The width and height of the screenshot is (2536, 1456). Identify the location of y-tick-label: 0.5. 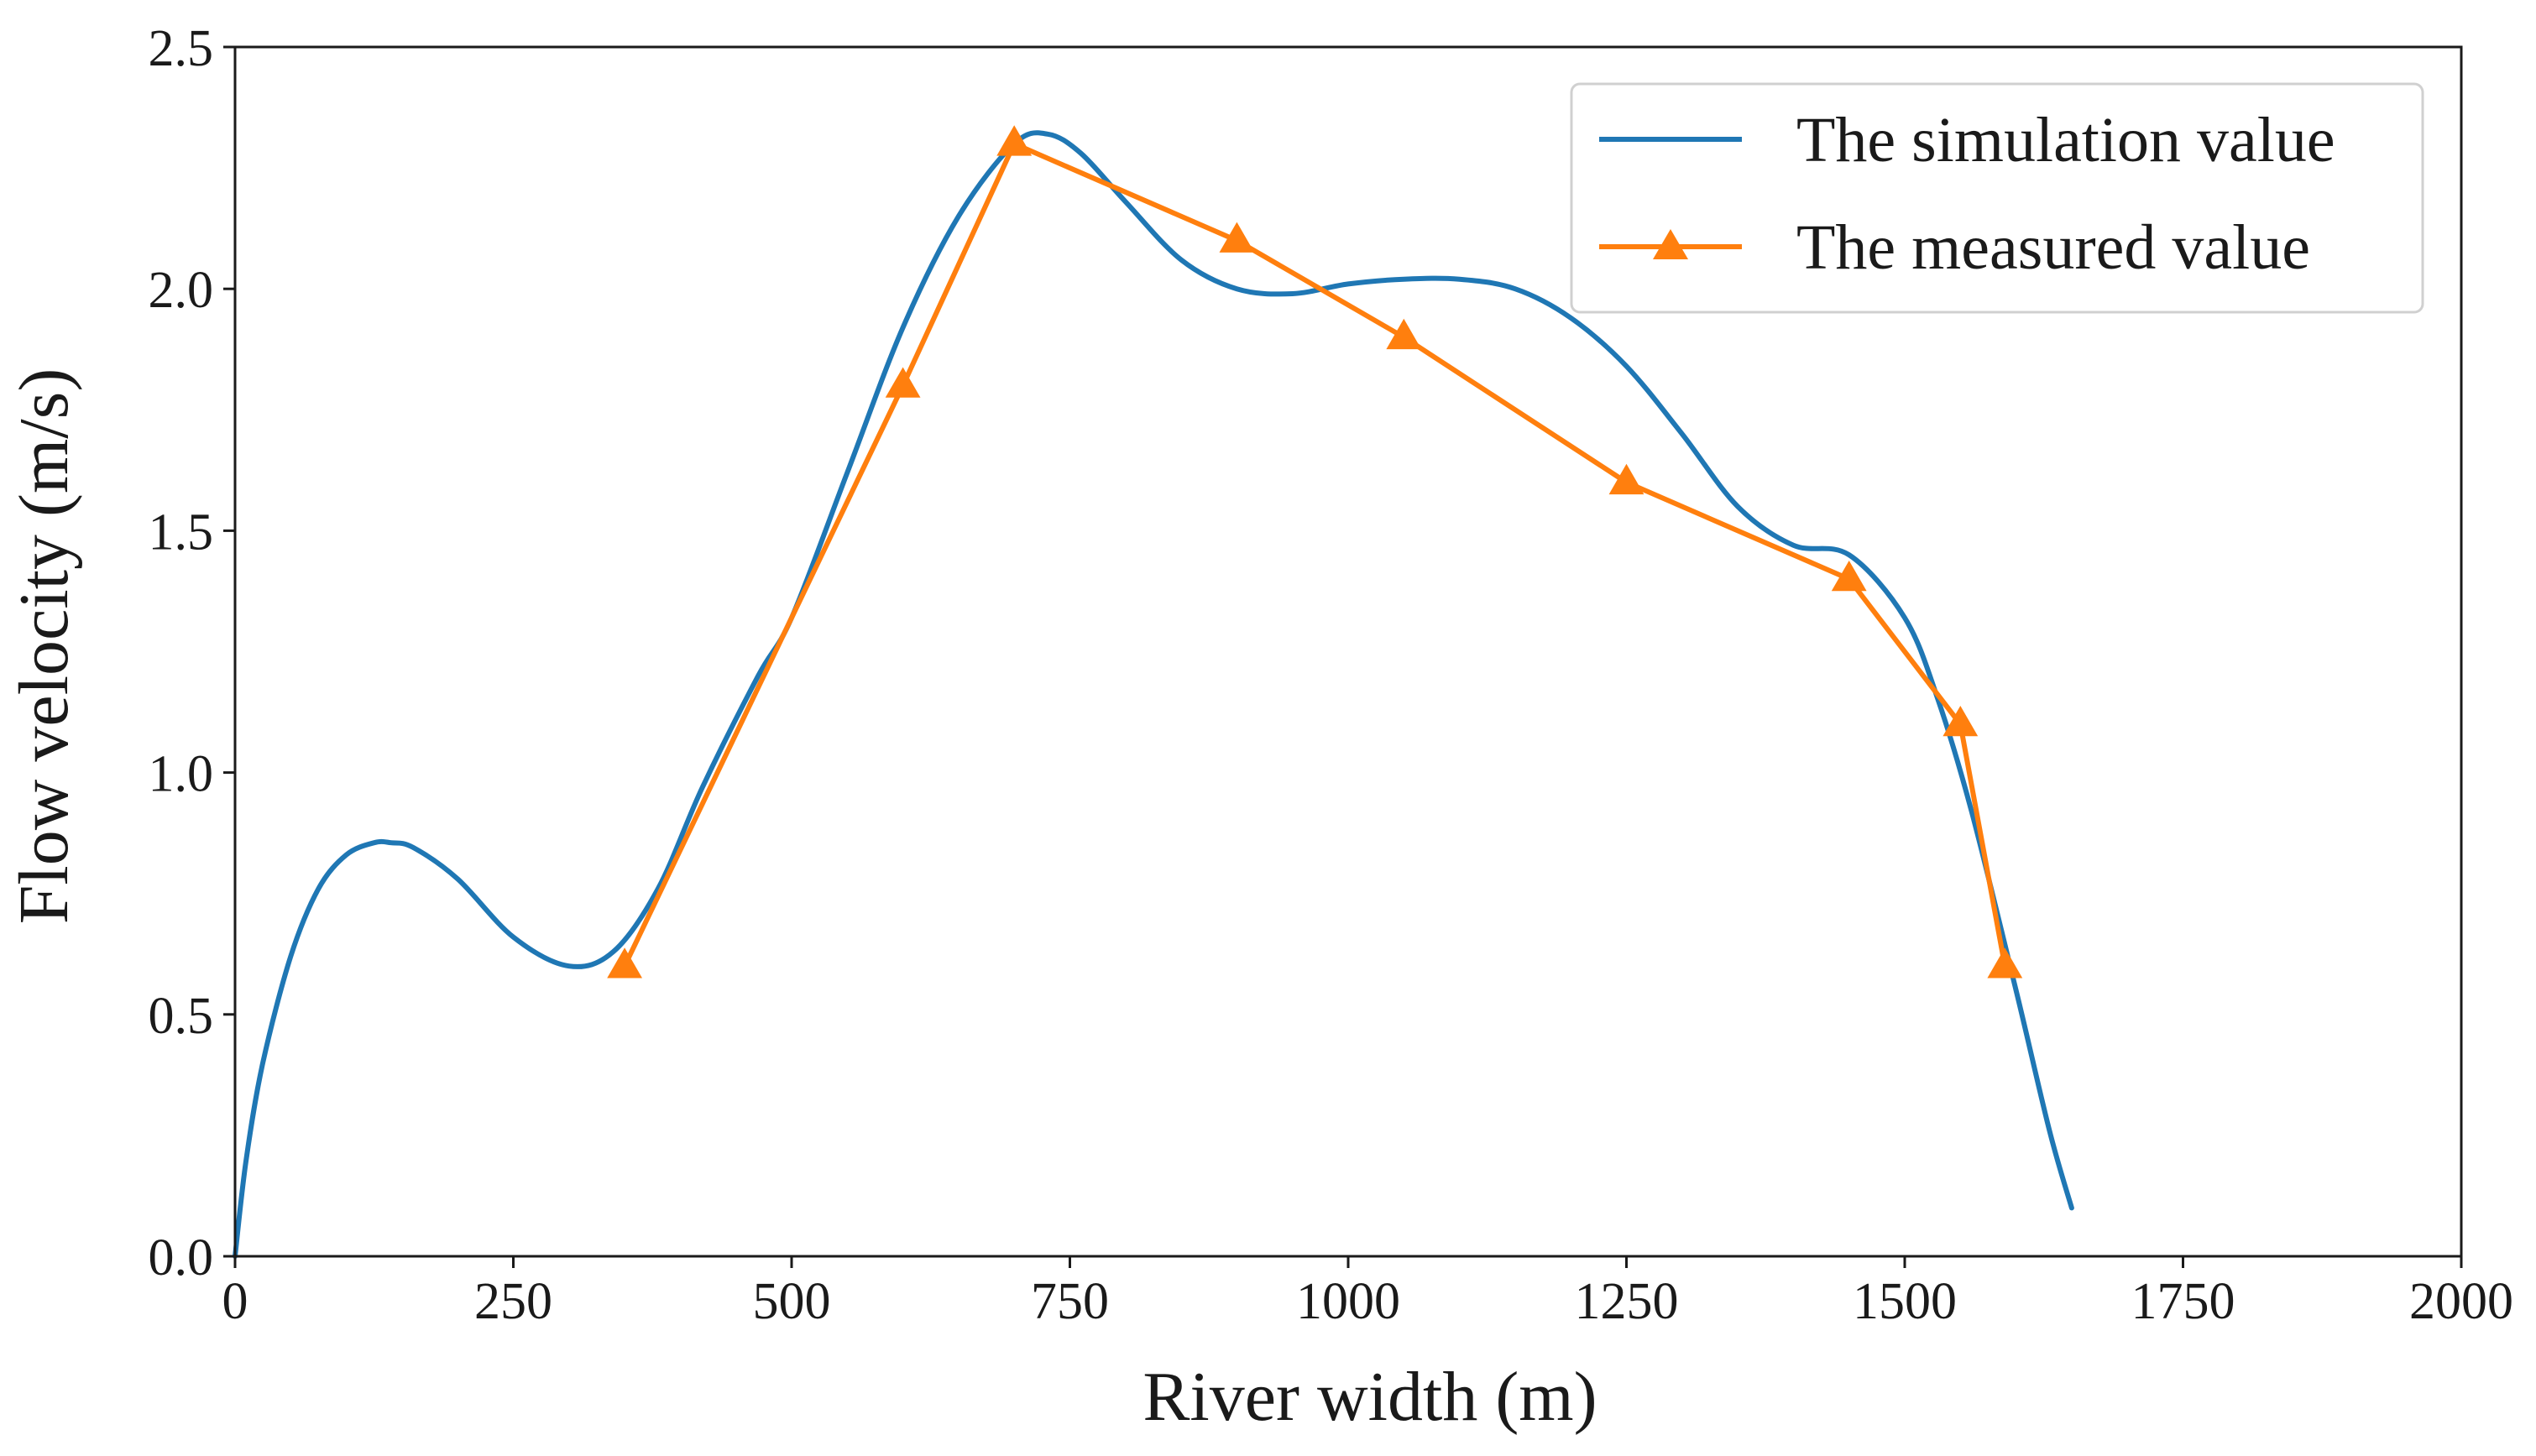
(181, 1016).